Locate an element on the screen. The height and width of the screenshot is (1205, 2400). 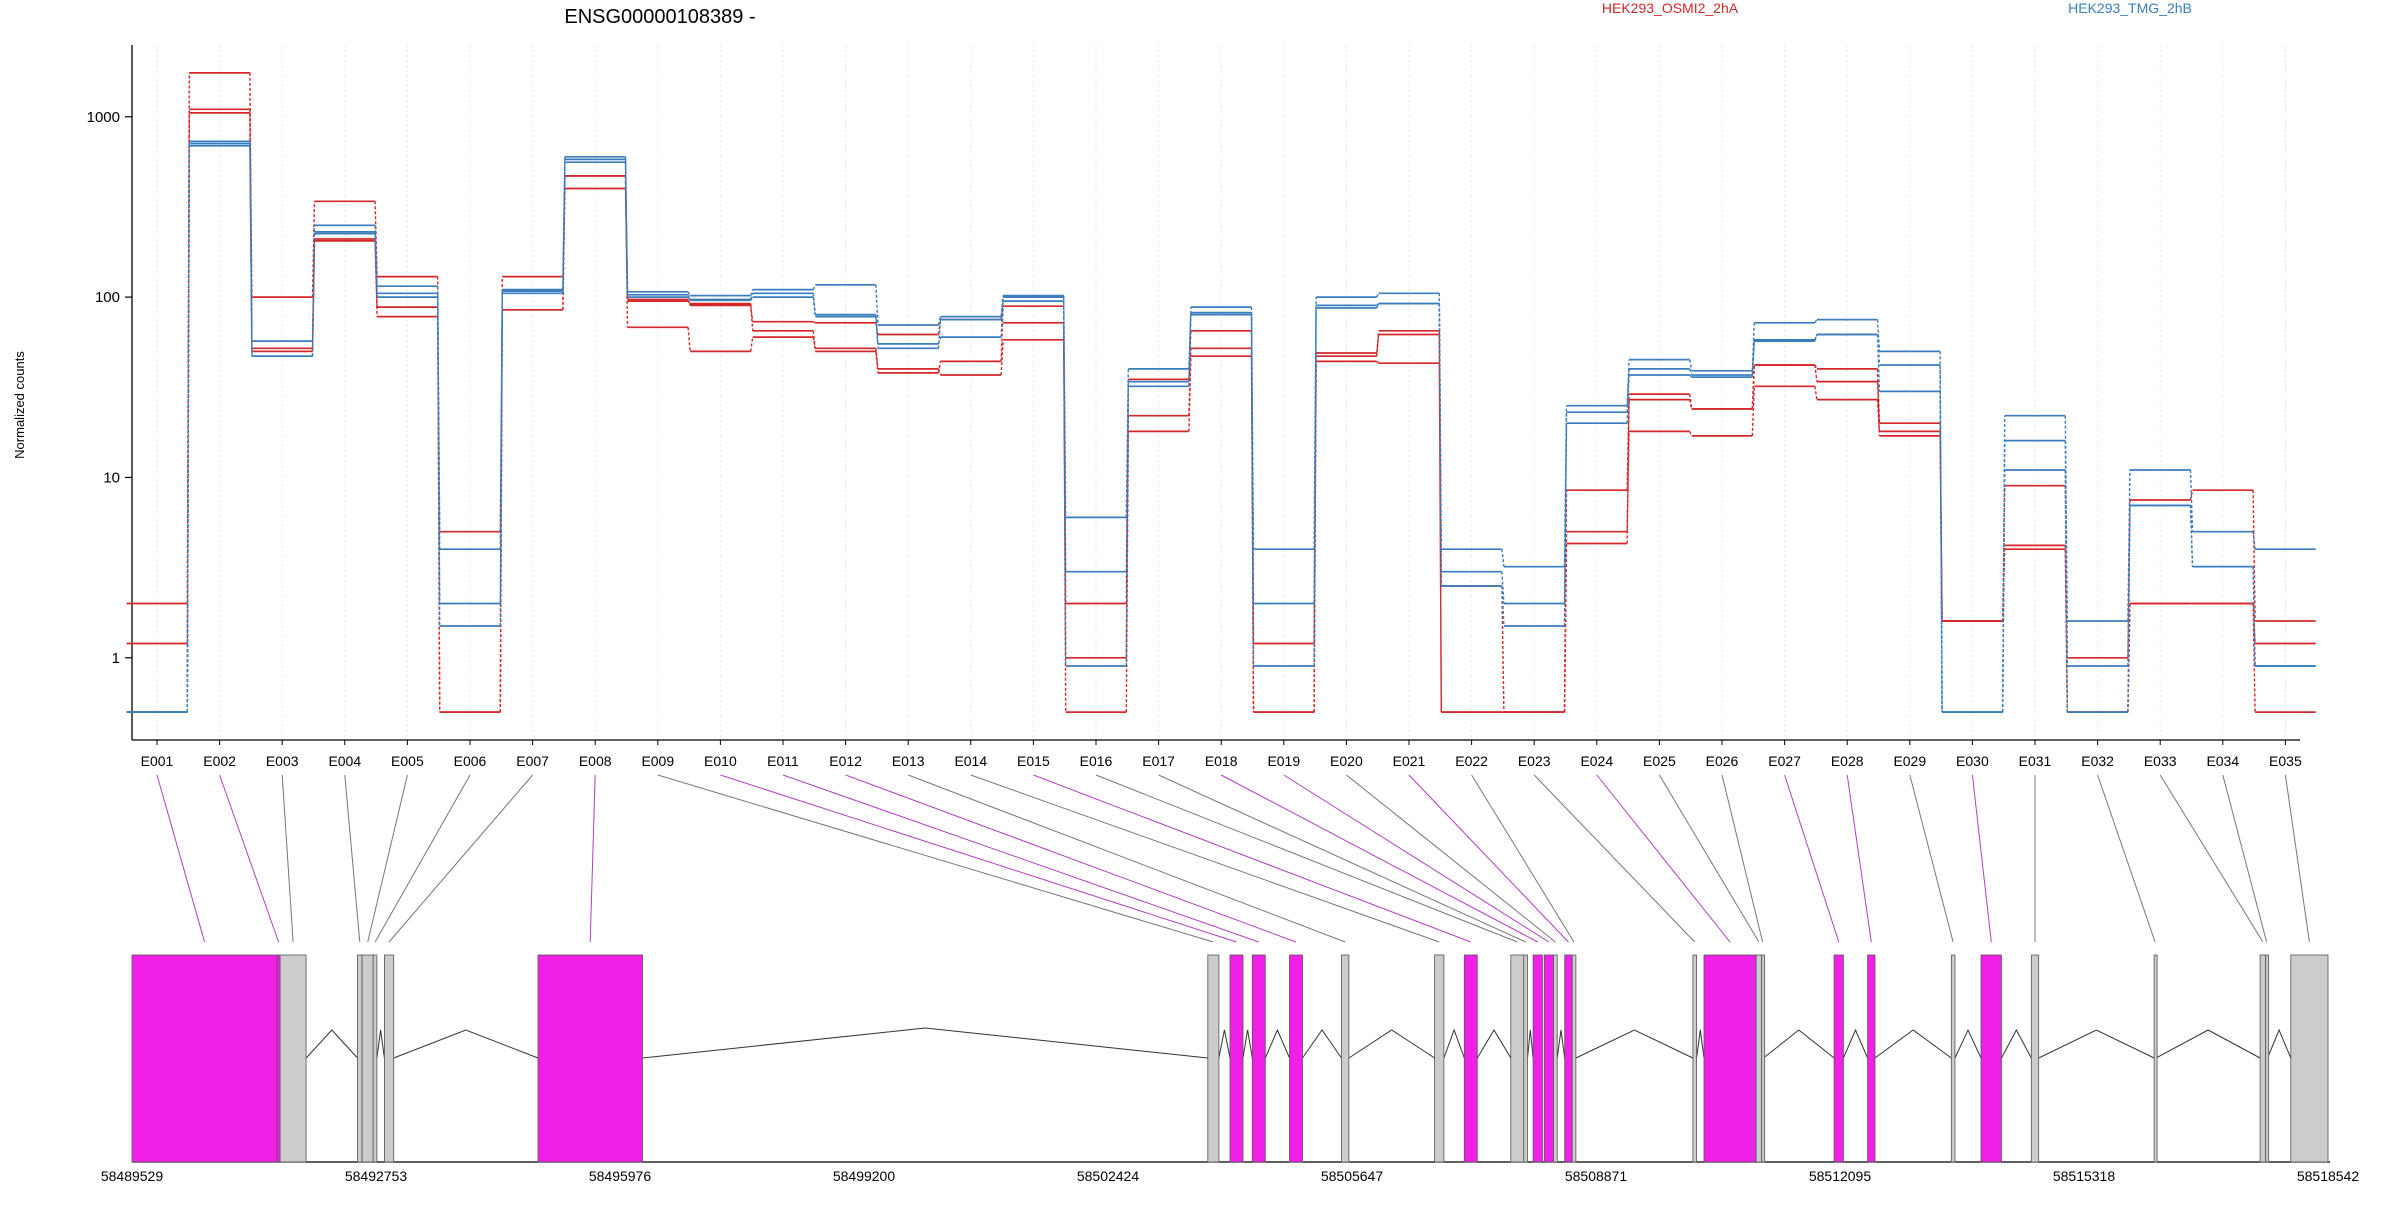
connector-E013 is located at coordinates (1127, 858).